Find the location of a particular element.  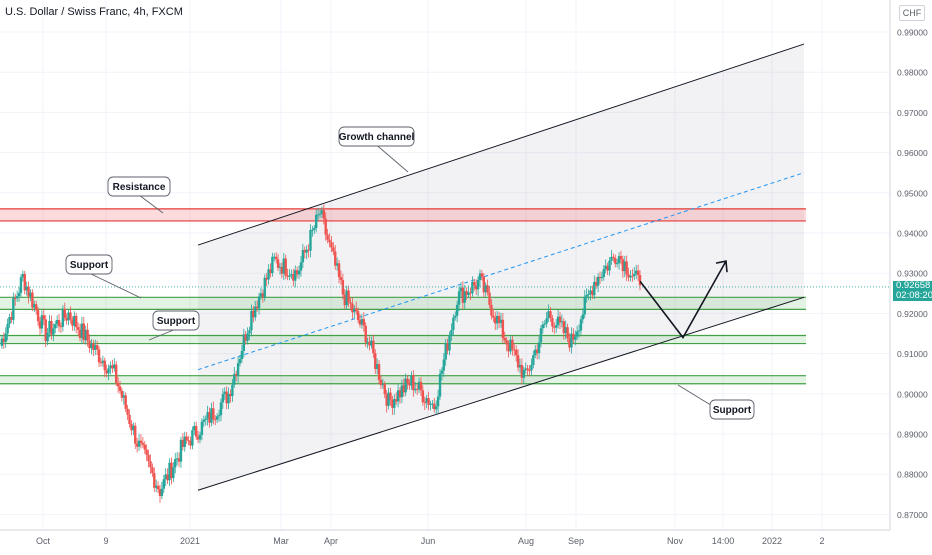

bar-countdown: 02:08:20 is located at coordinates (914, 295).